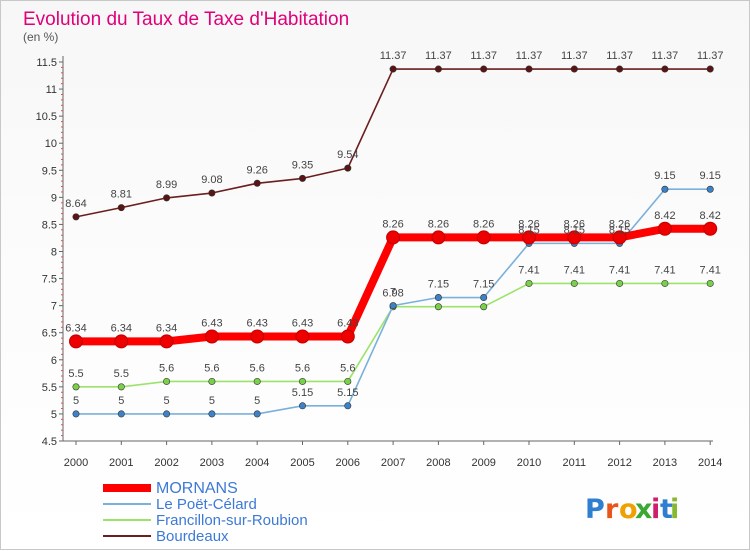  I want to click on data-label: 5, so click(76, 401).